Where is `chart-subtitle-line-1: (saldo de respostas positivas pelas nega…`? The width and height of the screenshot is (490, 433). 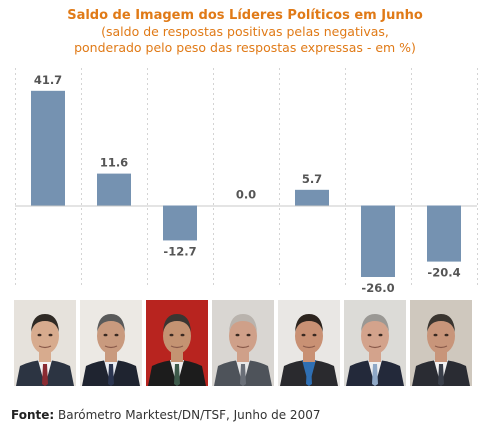
chart-subtitle-line-1: (saldo de respostas positivas pelas nega… is located at coordinates (245, 31).